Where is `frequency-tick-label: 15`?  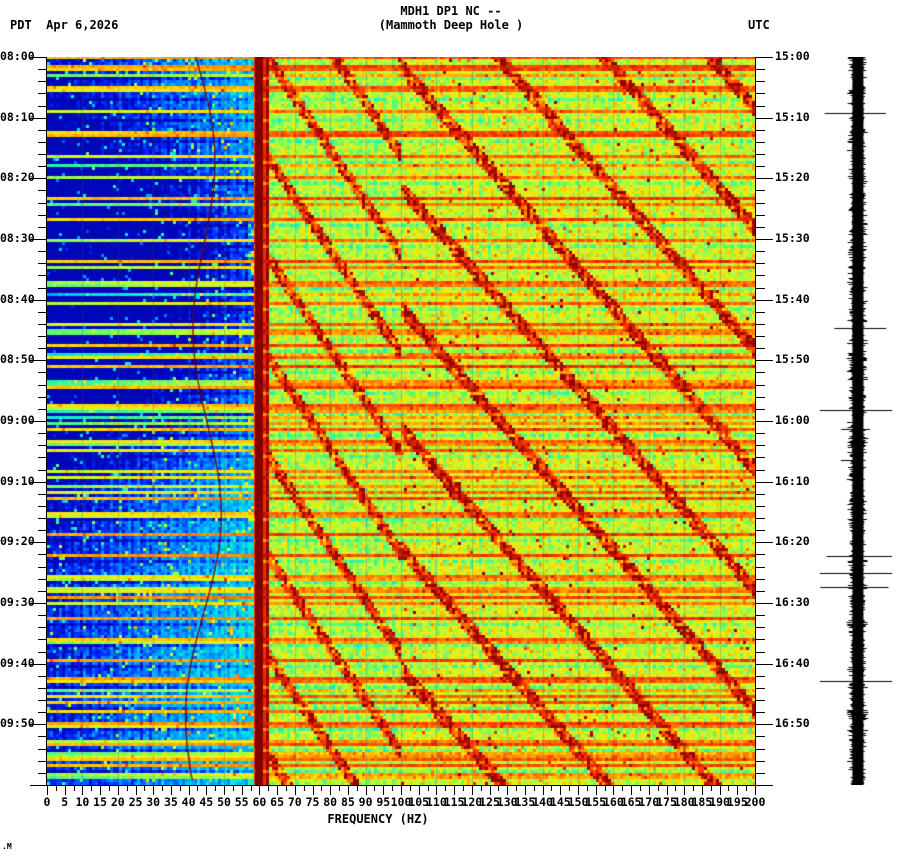
frequency-tick-label: 15 is located at coordinates (100, 802).